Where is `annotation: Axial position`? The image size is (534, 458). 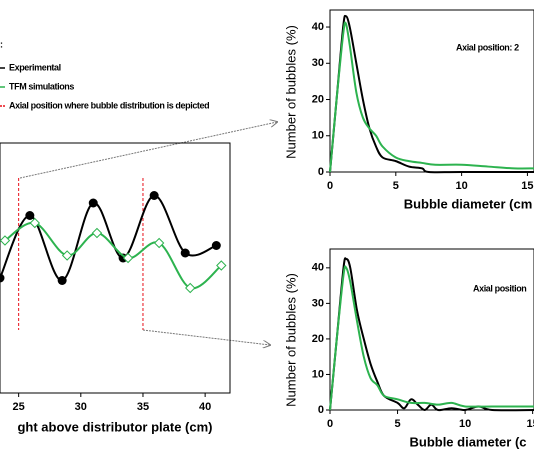 annotation: Axial position is located at coordinates (499, 288).